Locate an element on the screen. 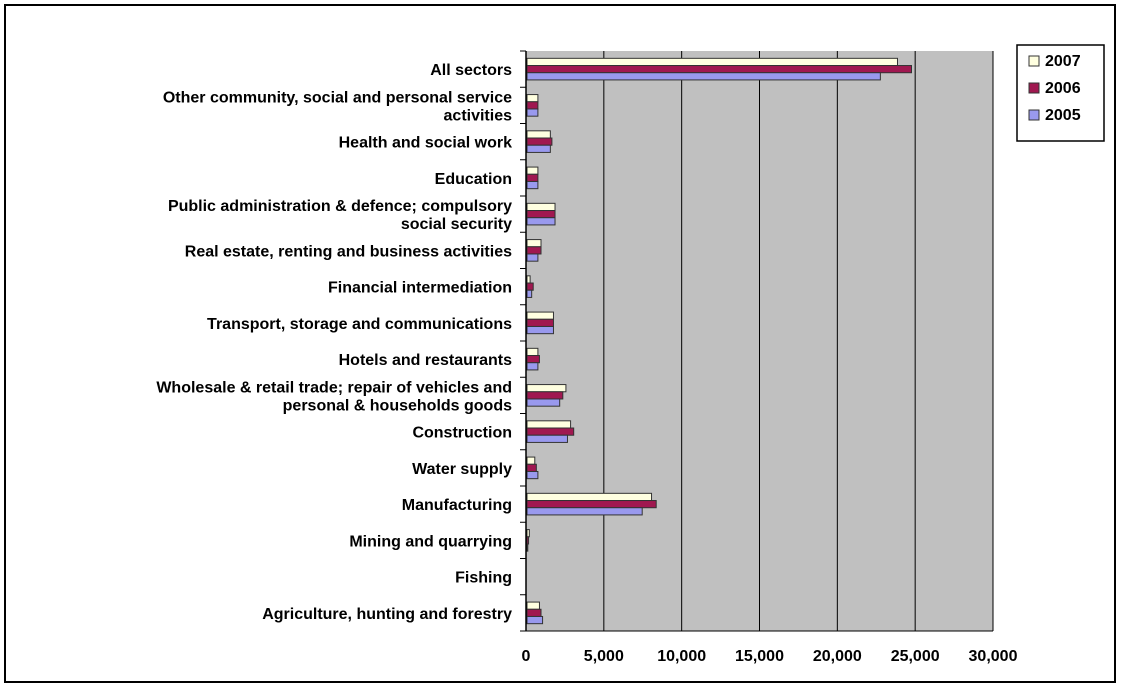 The width and height of the screenshot is (1122, 687). legend: 2007 2006 2005 is located at coordinates (1060, 93).